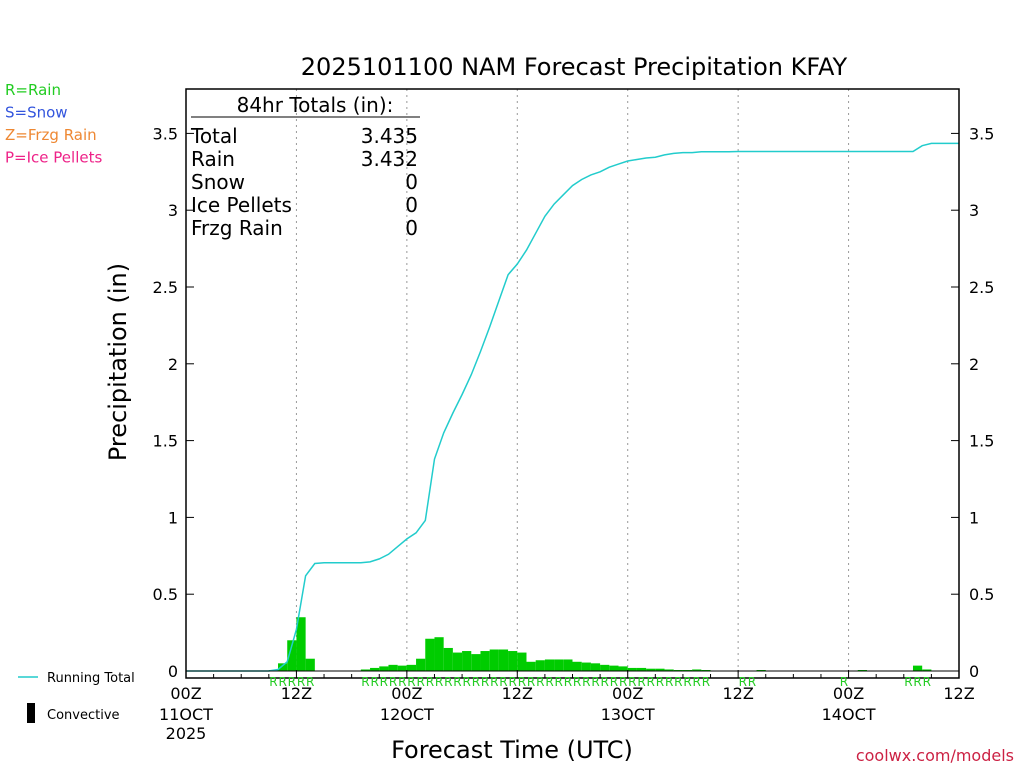 The width and height of the screenshot is (1024, 768). What do you see at coordinates (76, 697) in the screenshot?
I see `series-legend: Running Total Convective` at bounding box center [76, 697].